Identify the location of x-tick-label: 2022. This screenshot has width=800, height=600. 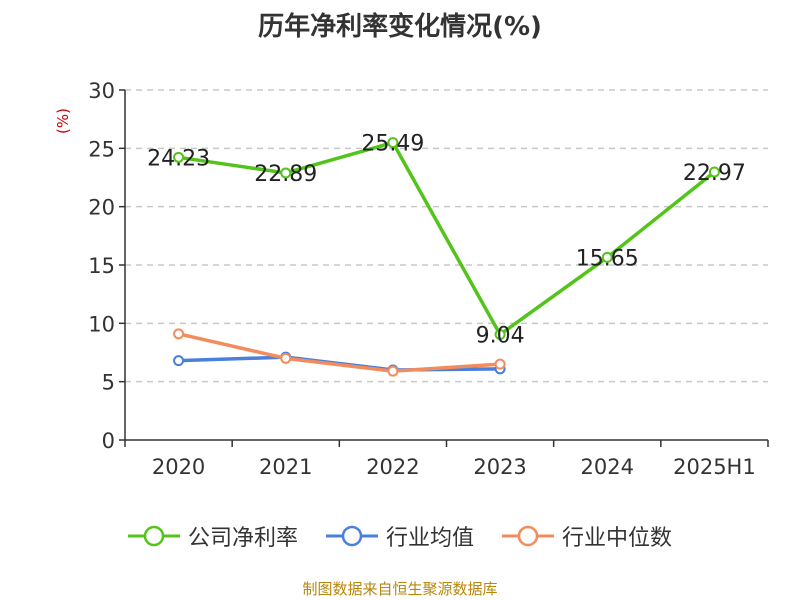
(392, 467).